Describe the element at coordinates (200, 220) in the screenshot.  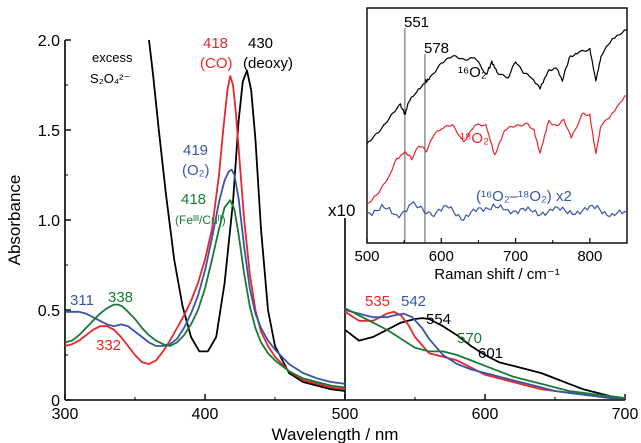
I see `peak-annotation: (Feᴵᴵᴵ/Cuᴵᴵ)` at that location.